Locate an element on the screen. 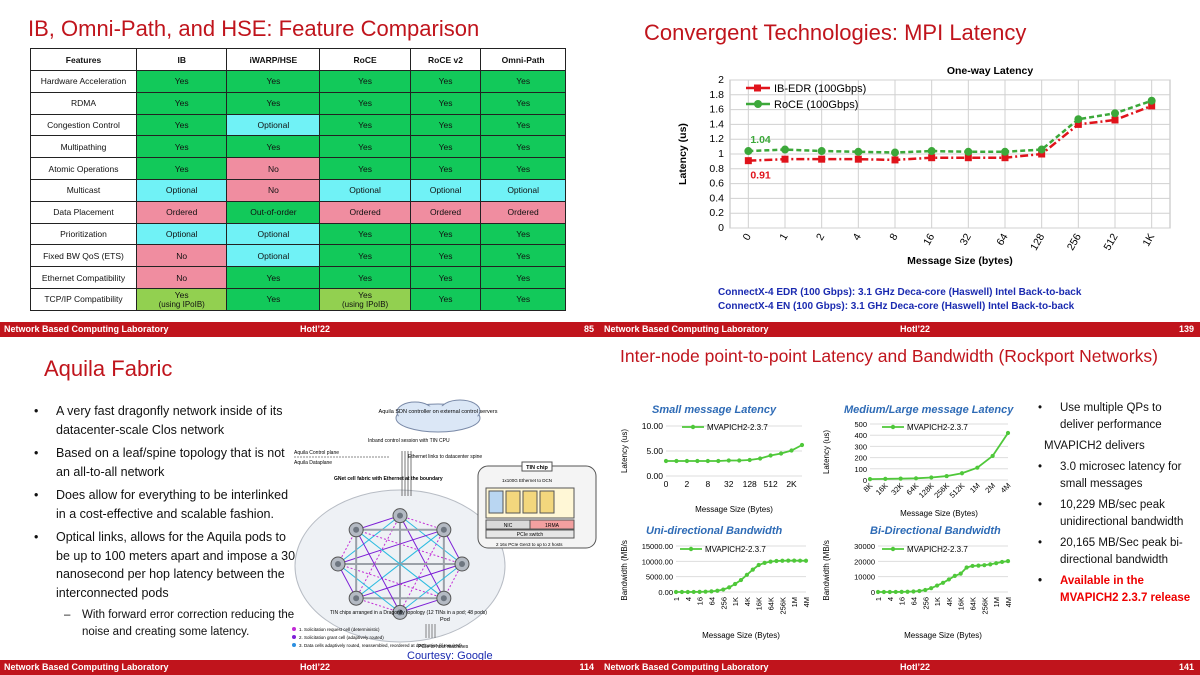  y-tick-label: 0.00 is located at coordinates (665, 592).